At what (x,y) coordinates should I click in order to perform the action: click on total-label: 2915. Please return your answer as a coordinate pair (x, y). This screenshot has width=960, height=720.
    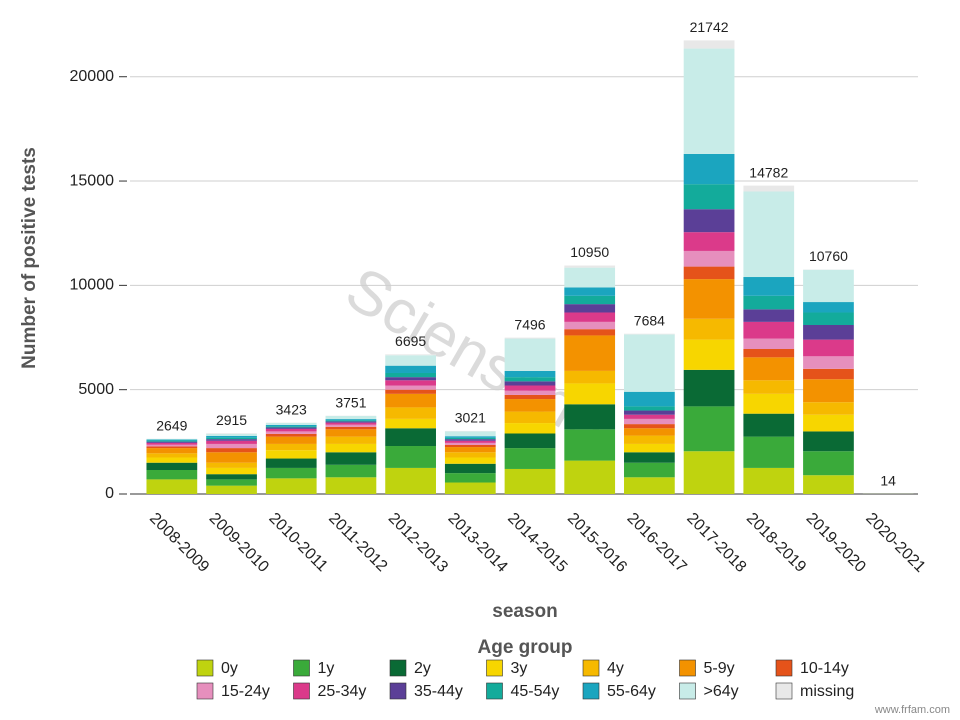
    Looking at the image, I should click on (231, 420).